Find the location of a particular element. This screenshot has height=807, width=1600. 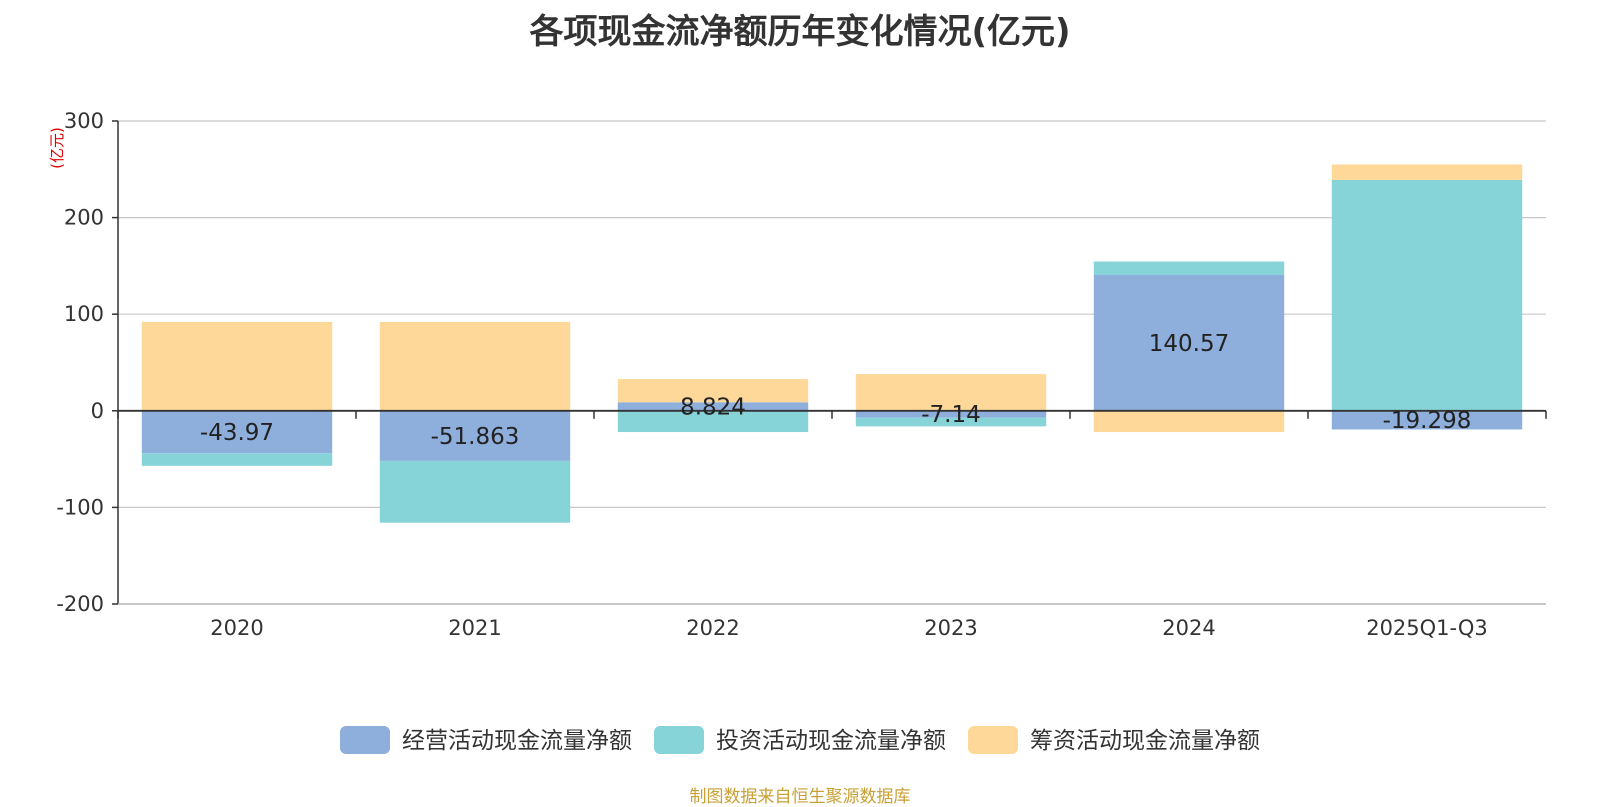

y-tick-label: 100 is located at coordinates (84, 314).